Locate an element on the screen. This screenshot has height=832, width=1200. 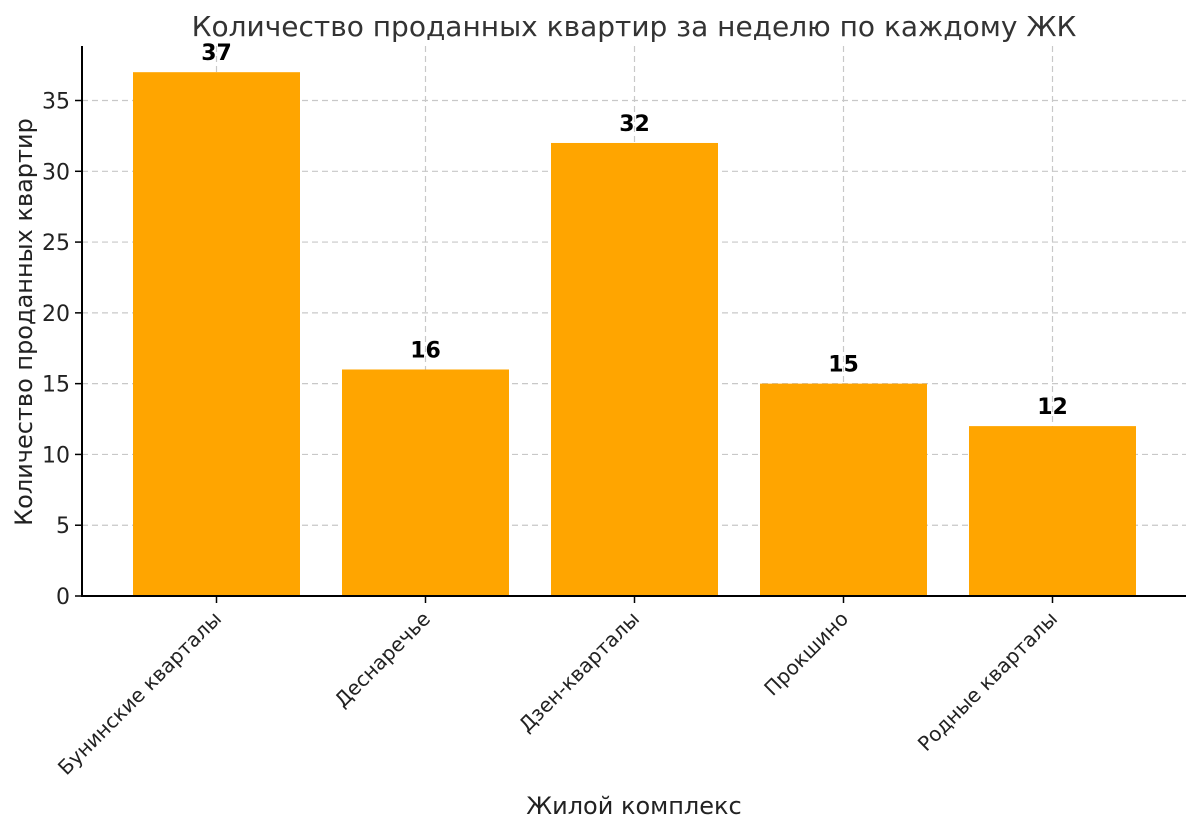
y-axis-label: Количество проданных квартир is located at coordinates (24, 322).